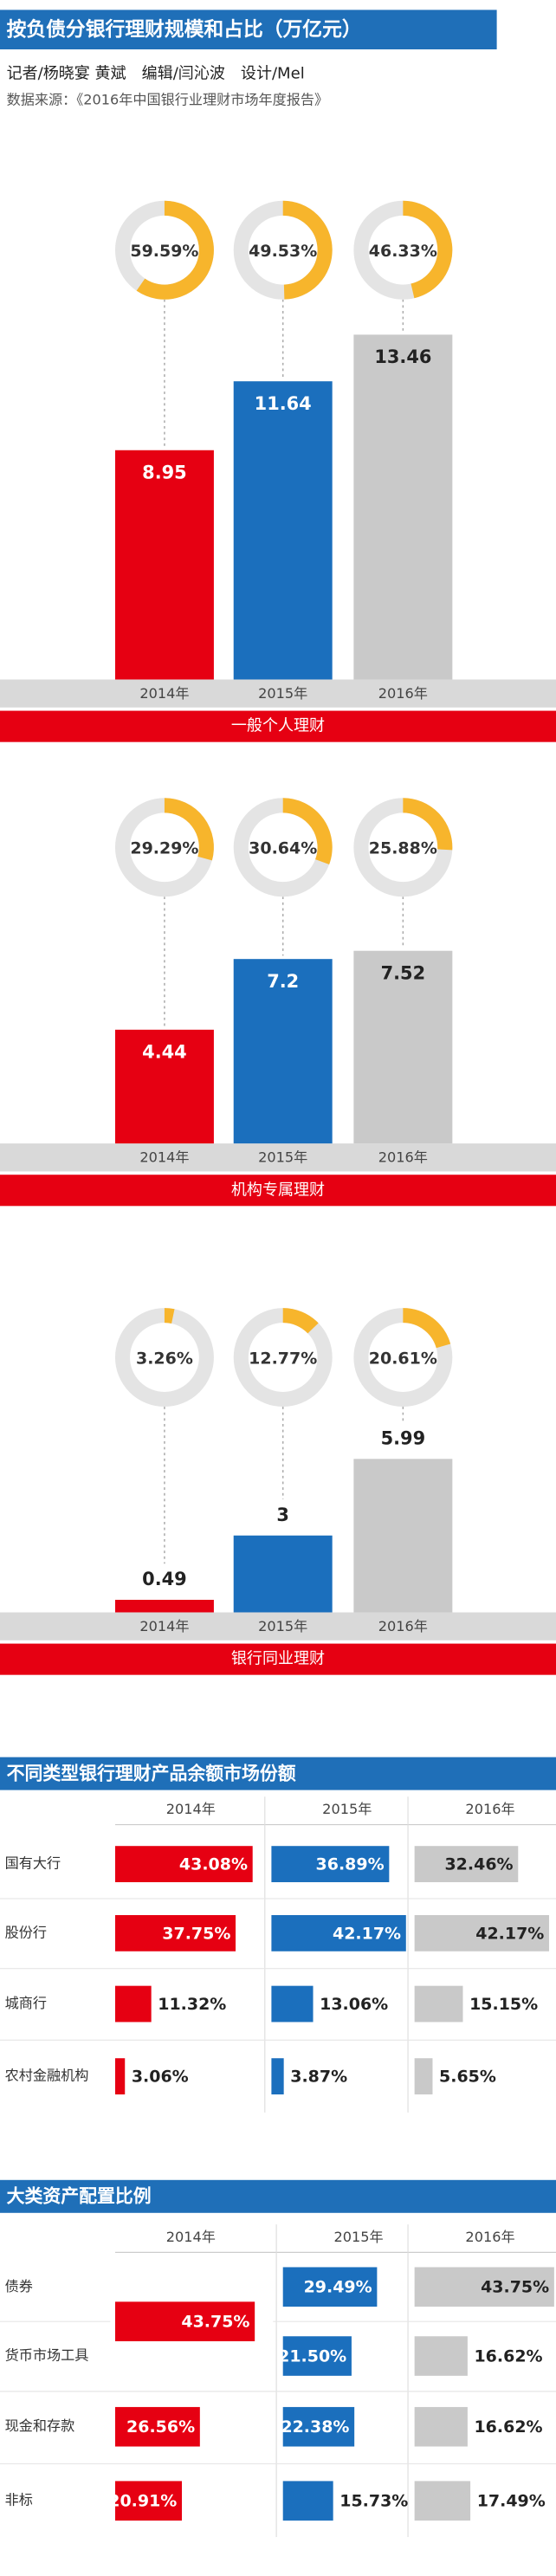 This screenshot has height=2576, width=556. I want to click on bar-label: 3, so click(282, 1515).